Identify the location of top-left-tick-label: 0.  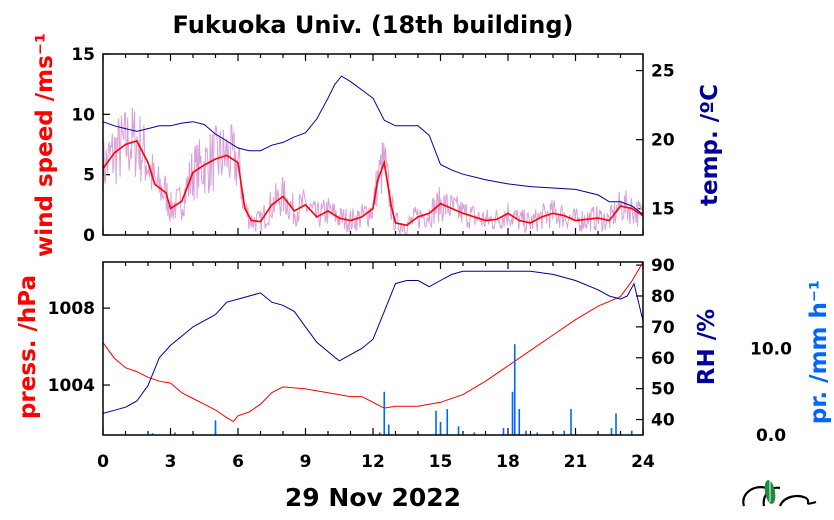
(89, 236).